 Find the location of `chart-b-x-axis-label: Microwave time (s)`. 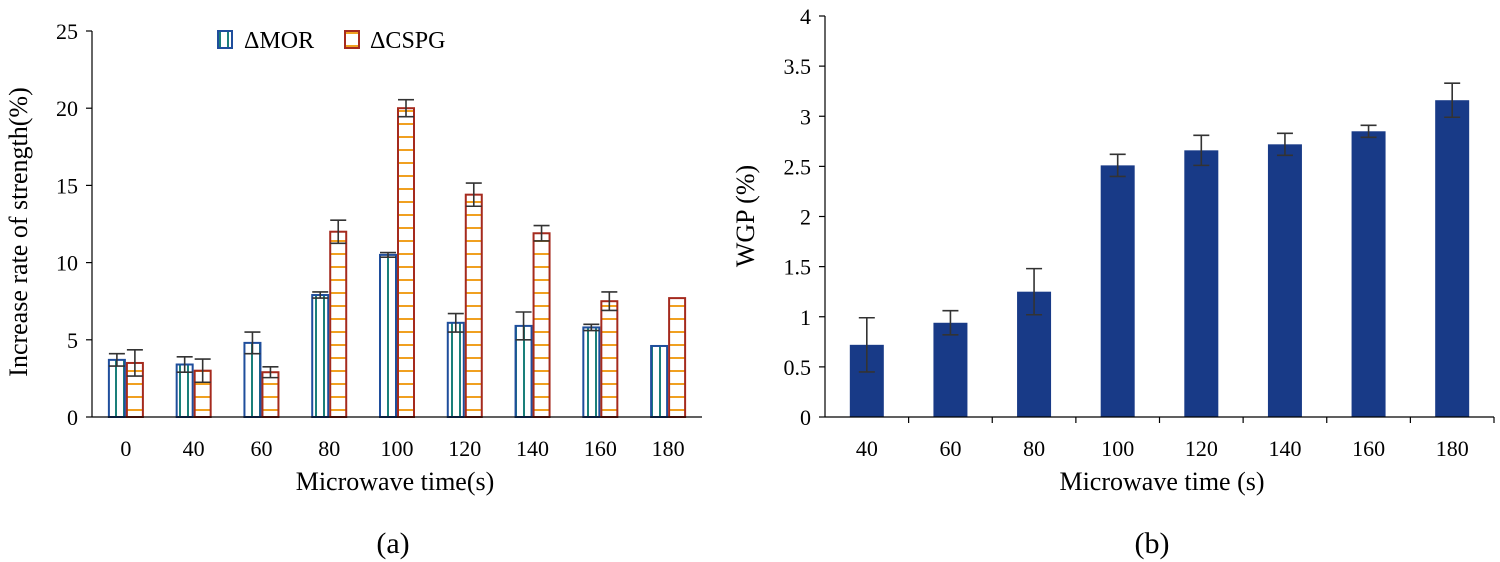

chart-b-x-axis-label: Microwave time (s) is located at coordinates (1161, 481).